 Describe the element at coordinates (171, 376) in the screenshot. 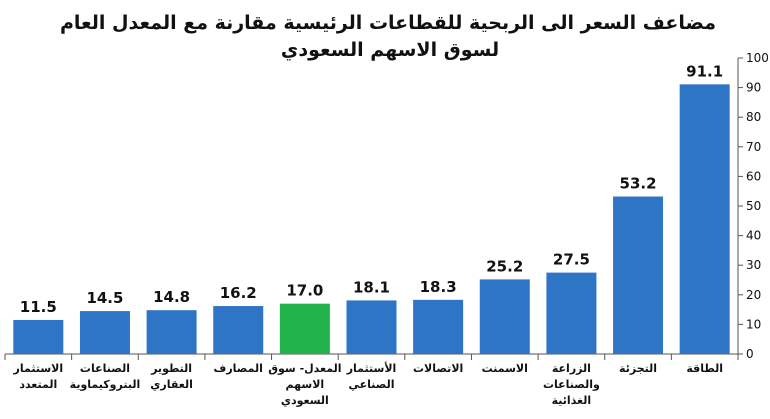

I see `category-label: التطوير العقاري` at that location.